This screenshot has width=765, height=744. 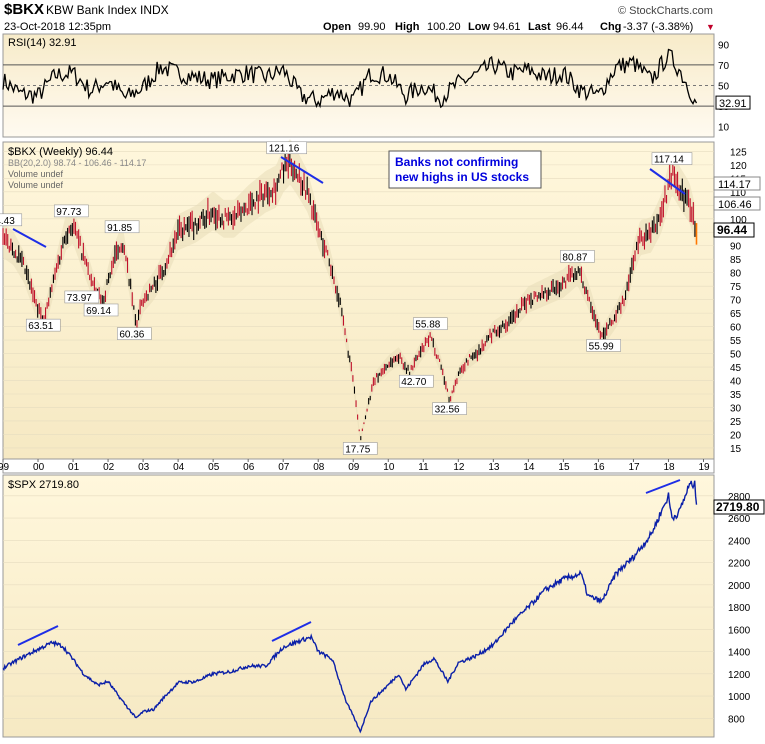 I want to click on x-axis-label: 15, so click(x=564, y=467).